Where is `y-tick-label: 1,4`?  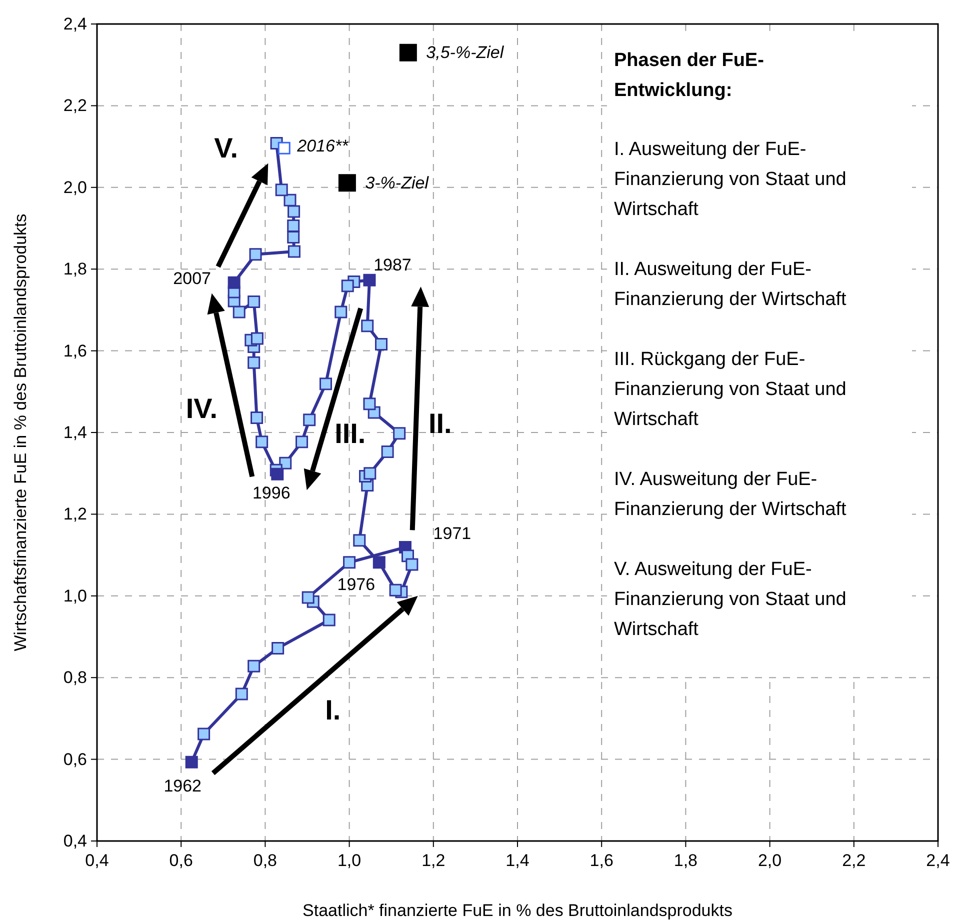 y-tick-label: 1,4 is located at coordinates (75, 432).